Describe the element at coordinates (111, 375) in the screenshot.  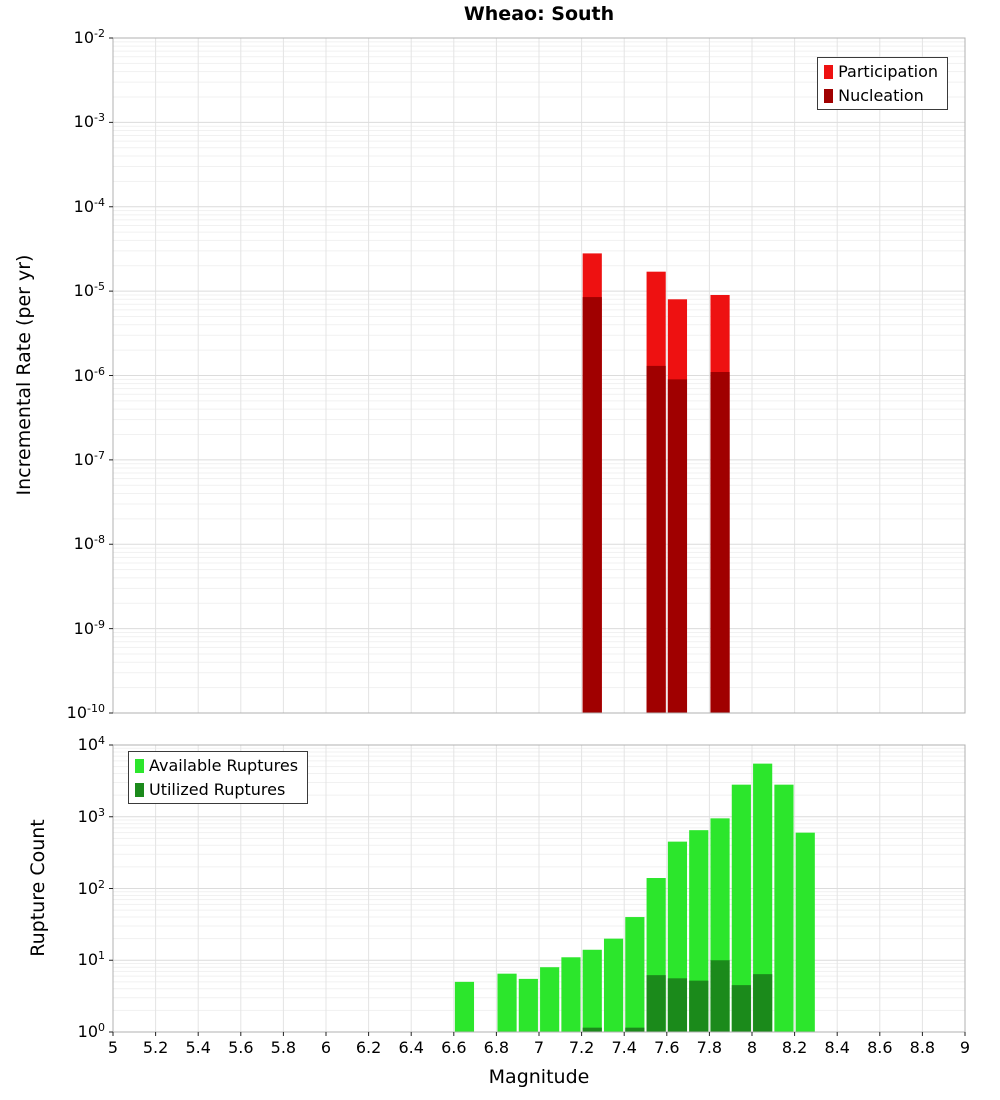
I see `ticks-plot0` at that location.